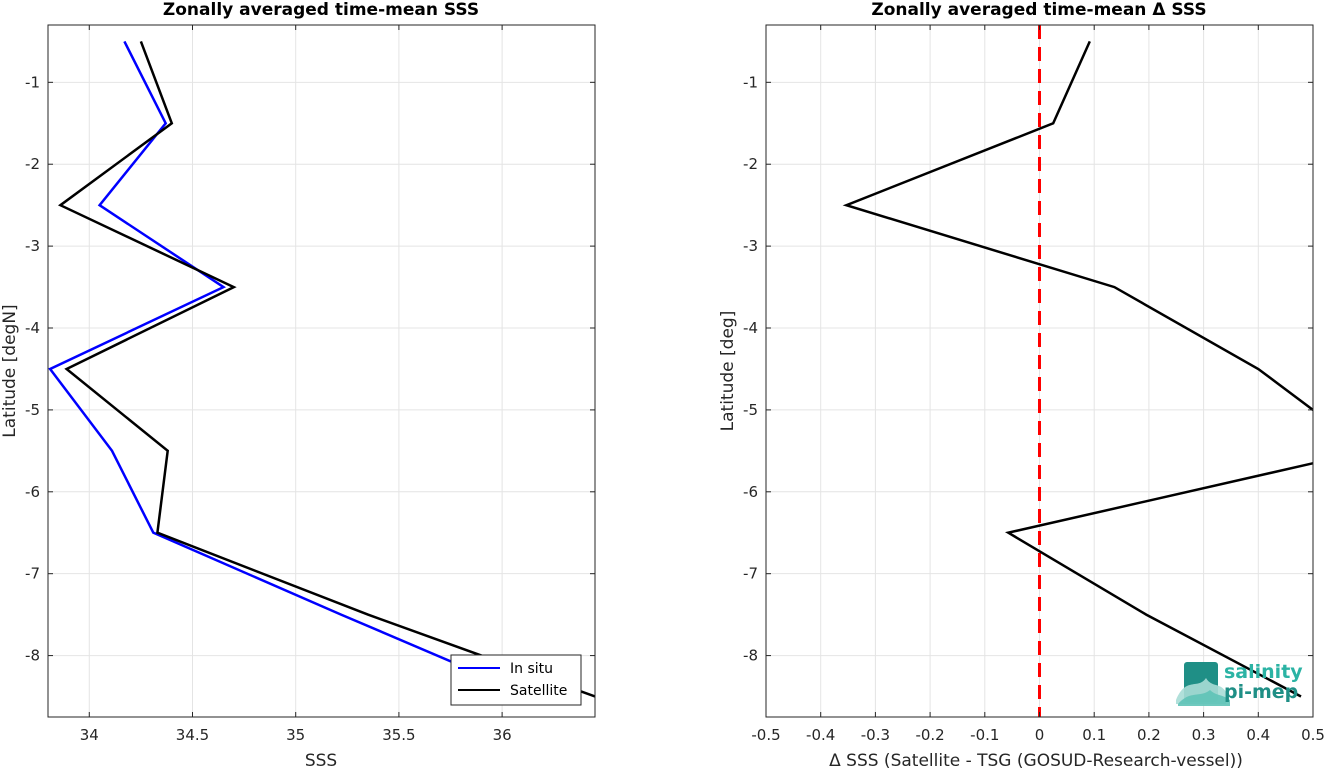  What do you see at coordinates (32, 328) in the screenshot?
I see `left-y-tick-label: -4` at bounding box center [32, 328].